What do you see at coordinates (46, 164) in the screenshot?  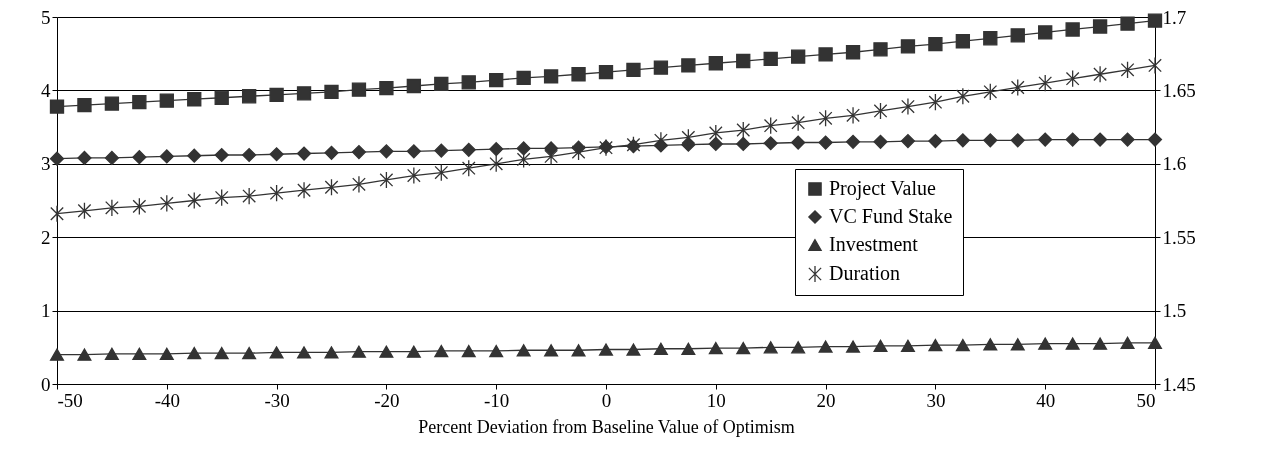 I see `y-tick-label: 3` at bounding box center [46, 164].